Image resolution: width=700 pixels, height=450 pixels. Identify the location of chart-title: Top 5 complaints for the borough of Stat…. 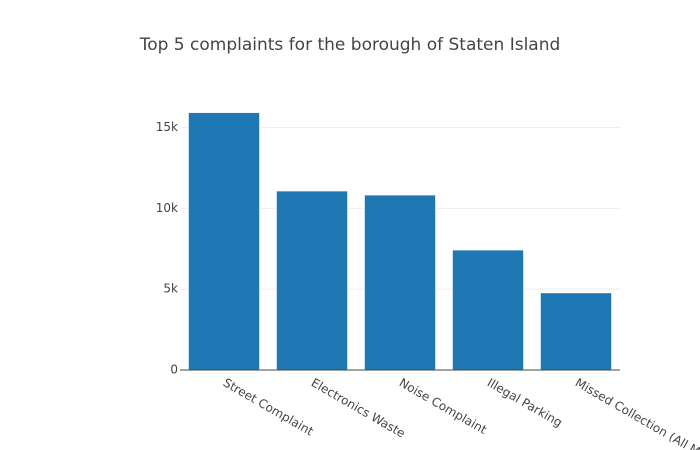
(350, 45).